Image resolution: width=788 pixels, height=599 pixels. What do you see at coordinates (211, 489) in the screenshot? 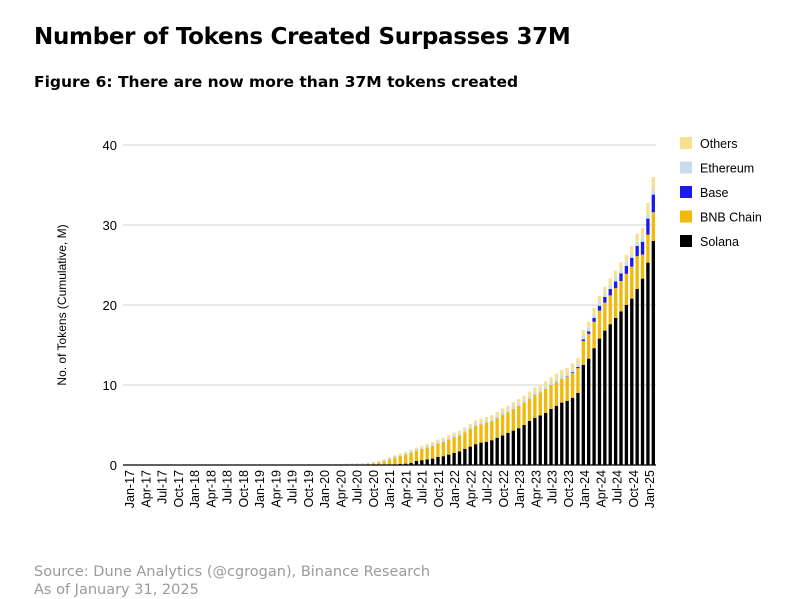
I see `x-tick-label: Apr-18` at bounding box center [211, 489].